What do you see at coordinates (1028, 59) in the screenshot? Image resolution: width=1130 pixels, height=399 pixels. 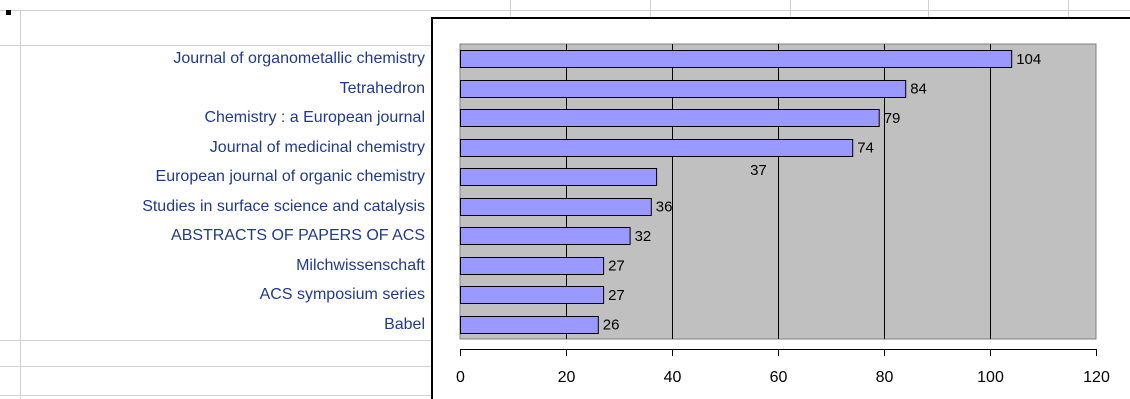 I see `data-label: 104` at bounding box center [1028, 59].